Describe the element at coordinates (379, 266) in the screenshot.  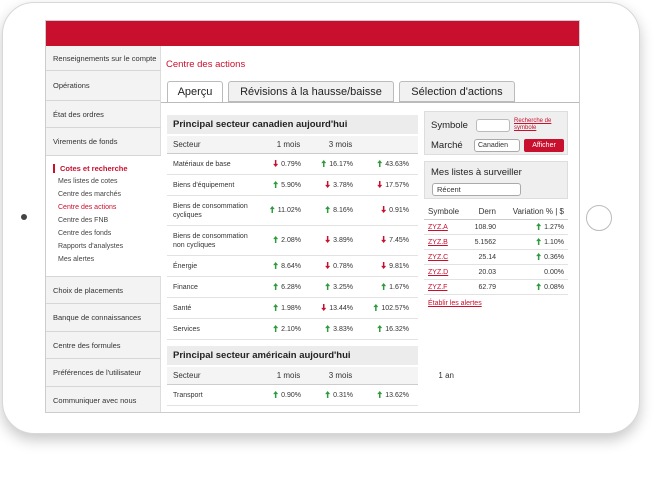
I see `sector-change: 9.81%` at that location.